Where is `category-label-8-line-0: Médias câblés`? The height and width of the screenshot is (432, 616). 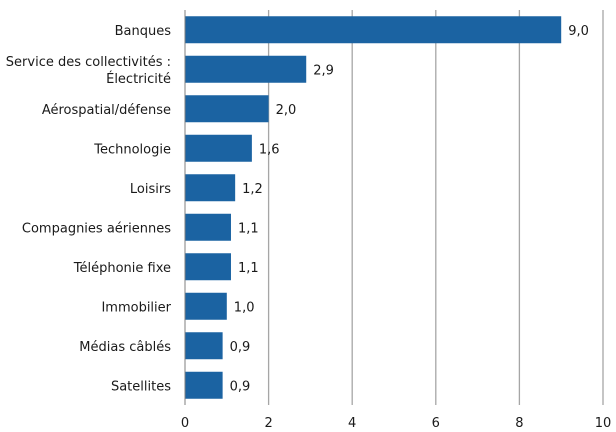
category-label-8-line-0: Médias câblés is located at coordinates (125, 347).